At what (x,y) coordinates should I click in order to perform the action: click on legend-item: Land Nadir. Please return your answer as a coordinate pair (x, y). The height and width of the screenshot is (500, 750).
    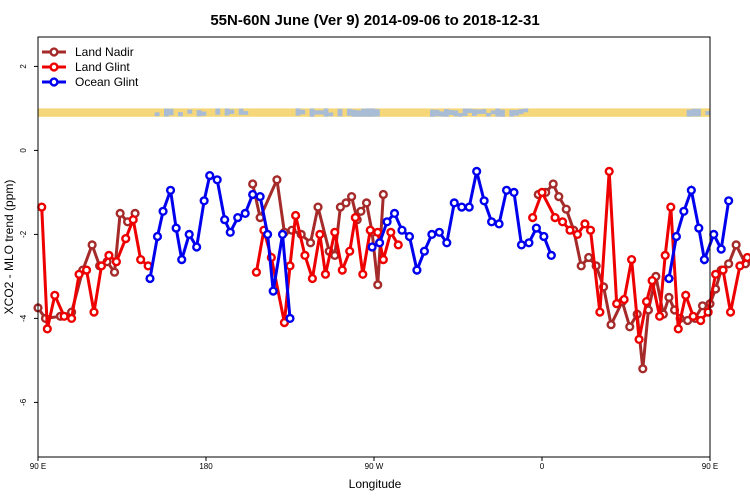
    Looking at the image, I should click on (88, 52).